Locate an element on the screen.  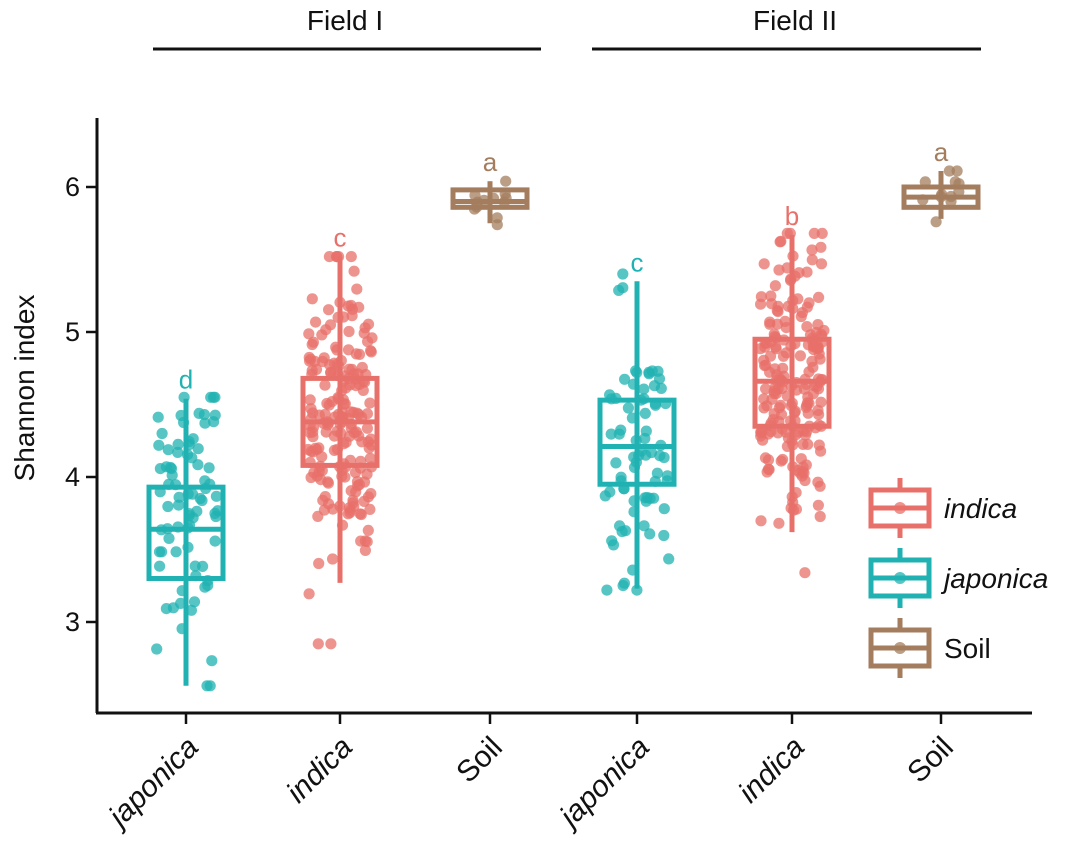
x-ticks: japonica indica Soil japonica indica Soil is located at coordinates (530, 774).